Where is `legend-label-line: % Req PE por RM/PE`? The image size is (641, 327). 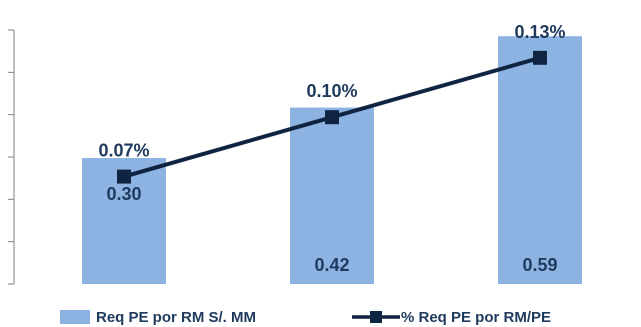 legend-label-line: % Req PE por RM/PE is located at coordinates (476, 317).